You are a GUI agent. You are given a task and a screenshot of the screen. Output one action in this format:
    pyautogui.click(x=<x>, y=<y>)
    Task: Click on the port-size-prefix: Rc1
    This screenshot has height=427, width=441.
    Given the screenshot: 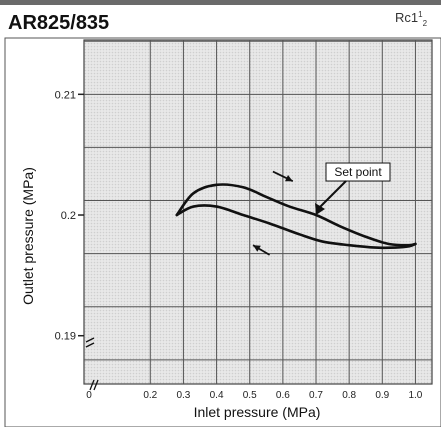 What is the action you would take?
    pyautogui.click(x=406, y=17)
    